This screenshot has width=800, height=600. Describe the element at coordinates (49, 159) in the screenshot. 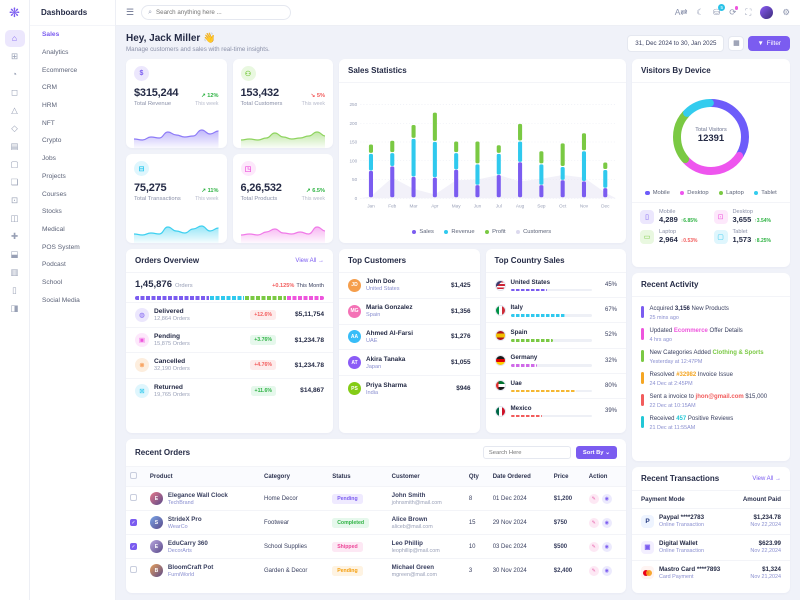

I see `sidebar-item-jobs: Jobs` at that location.